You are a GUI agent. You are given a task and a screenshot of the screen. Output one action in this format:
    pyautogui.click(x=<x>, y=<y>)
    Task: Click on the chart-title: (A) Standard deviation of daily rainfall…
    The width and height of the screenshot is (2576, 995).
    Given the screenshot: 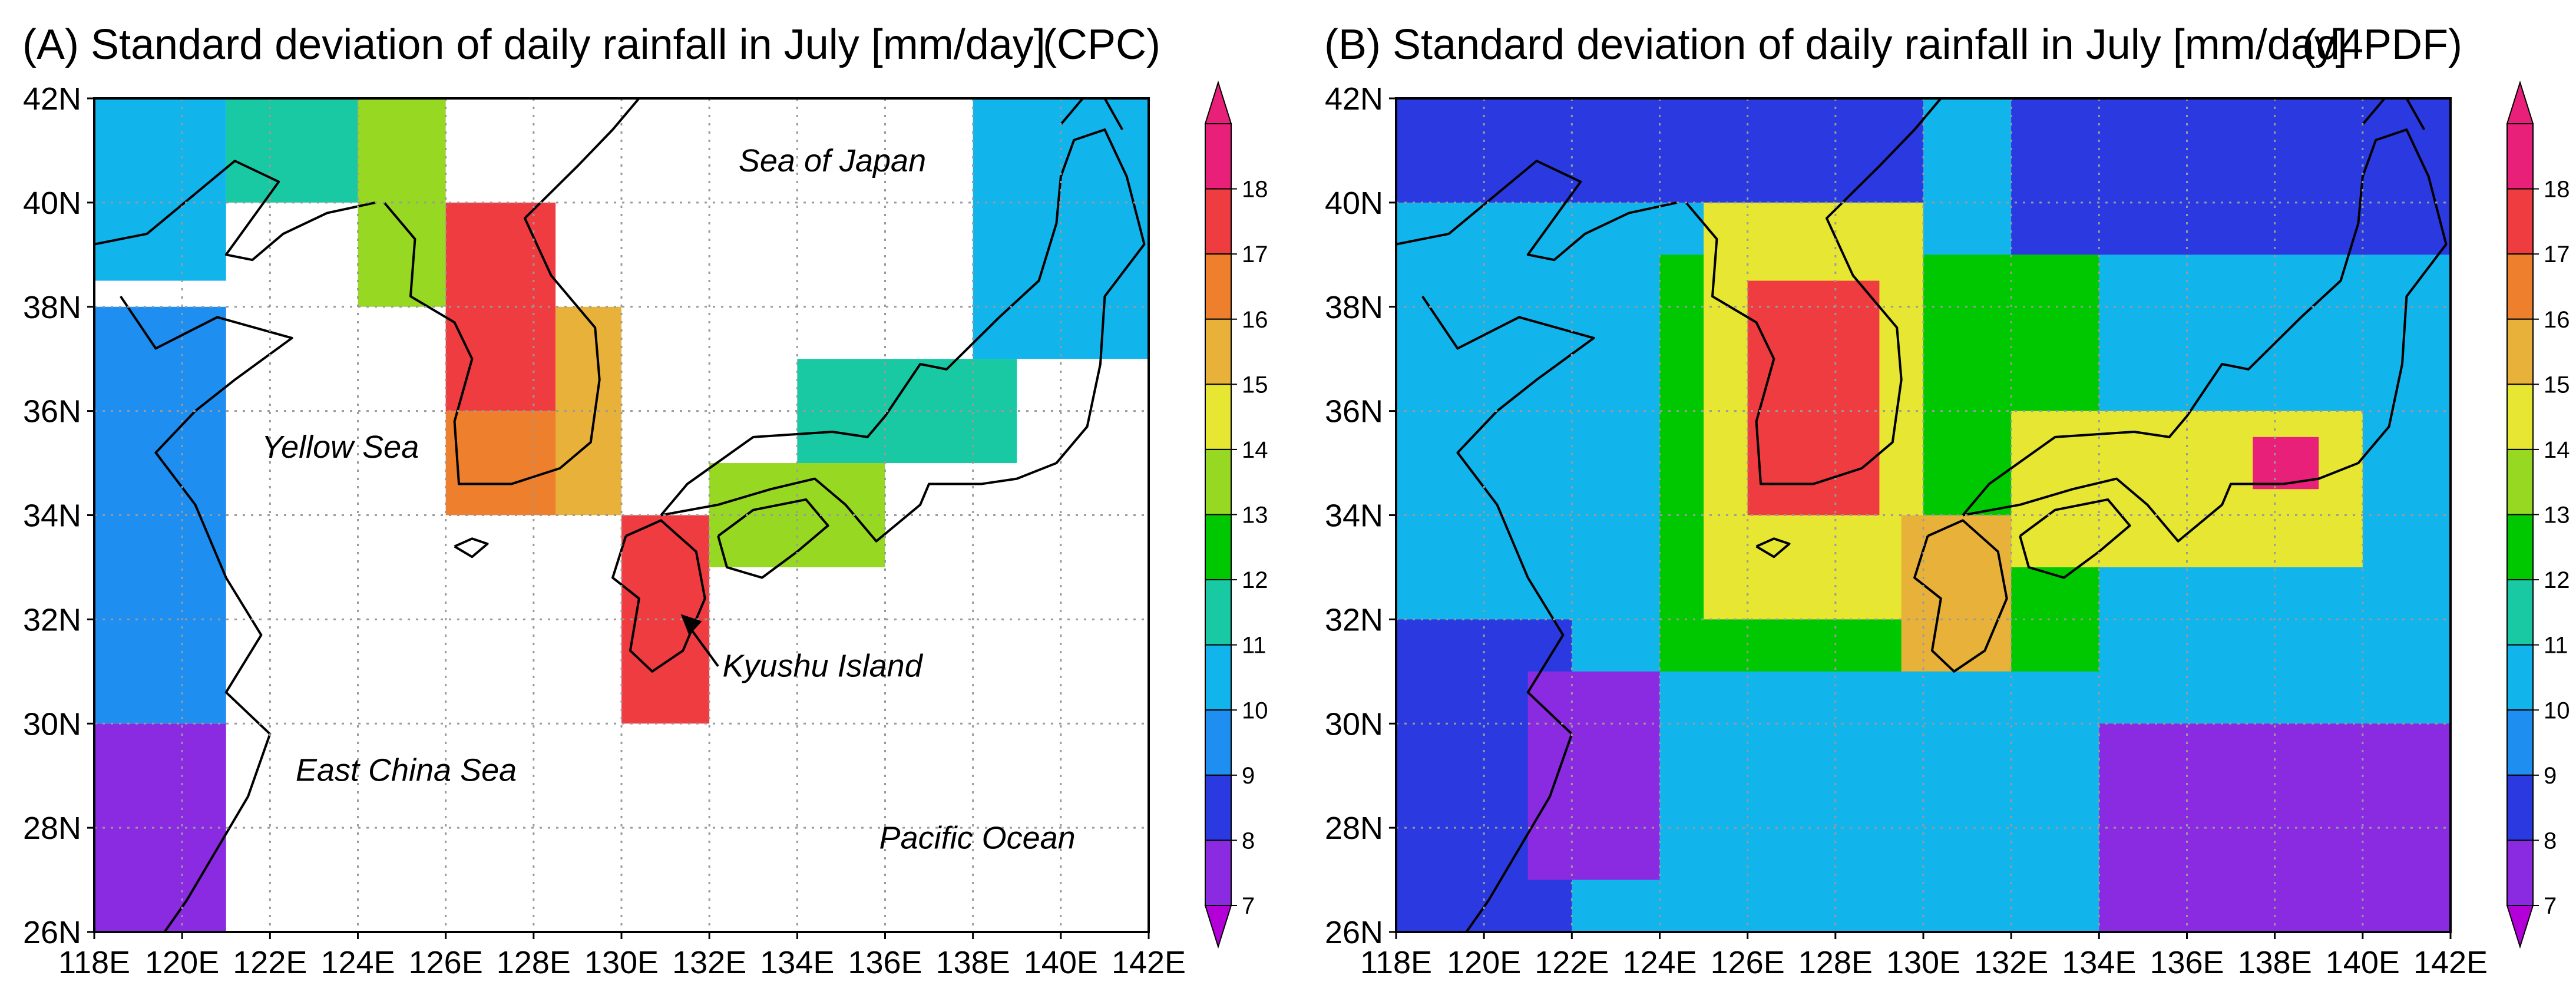 What is the action you would take?
    pyautogui.click(x=534, y=44)
    